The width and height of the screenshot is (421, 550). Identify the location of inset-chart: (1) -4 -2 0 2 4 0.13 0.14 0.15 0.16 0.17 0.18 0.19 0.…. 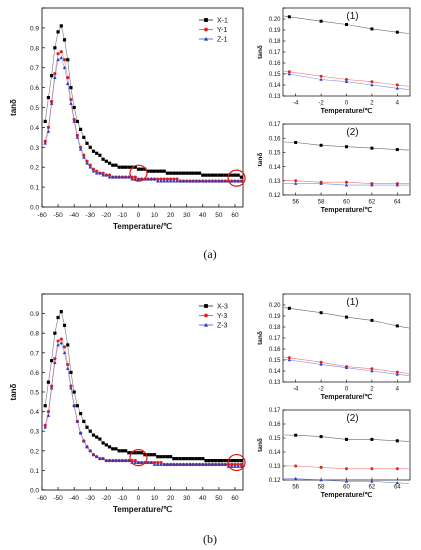
(334, 61).